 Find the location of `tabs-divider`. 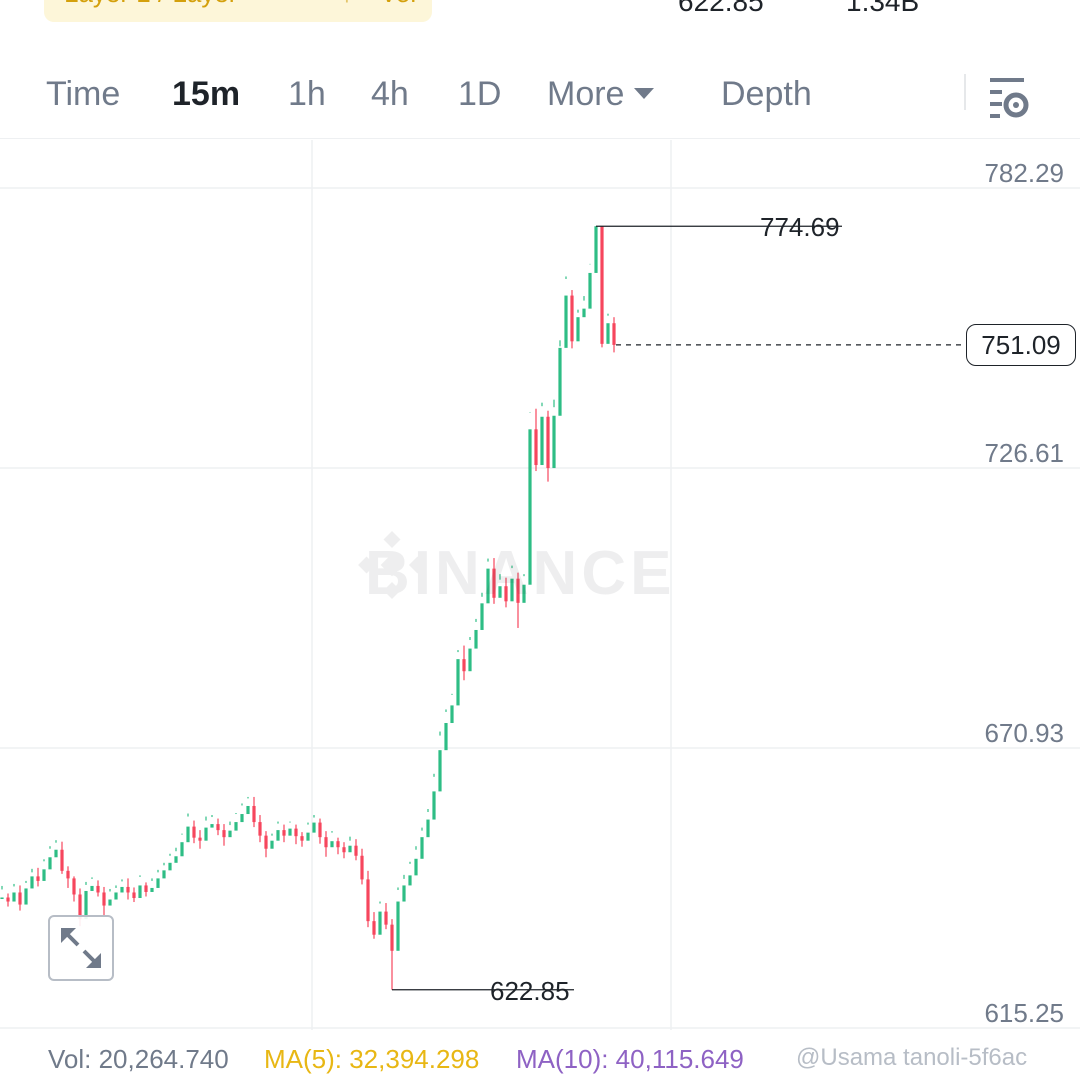

tabs-divider is located at coordinates (965, 92).